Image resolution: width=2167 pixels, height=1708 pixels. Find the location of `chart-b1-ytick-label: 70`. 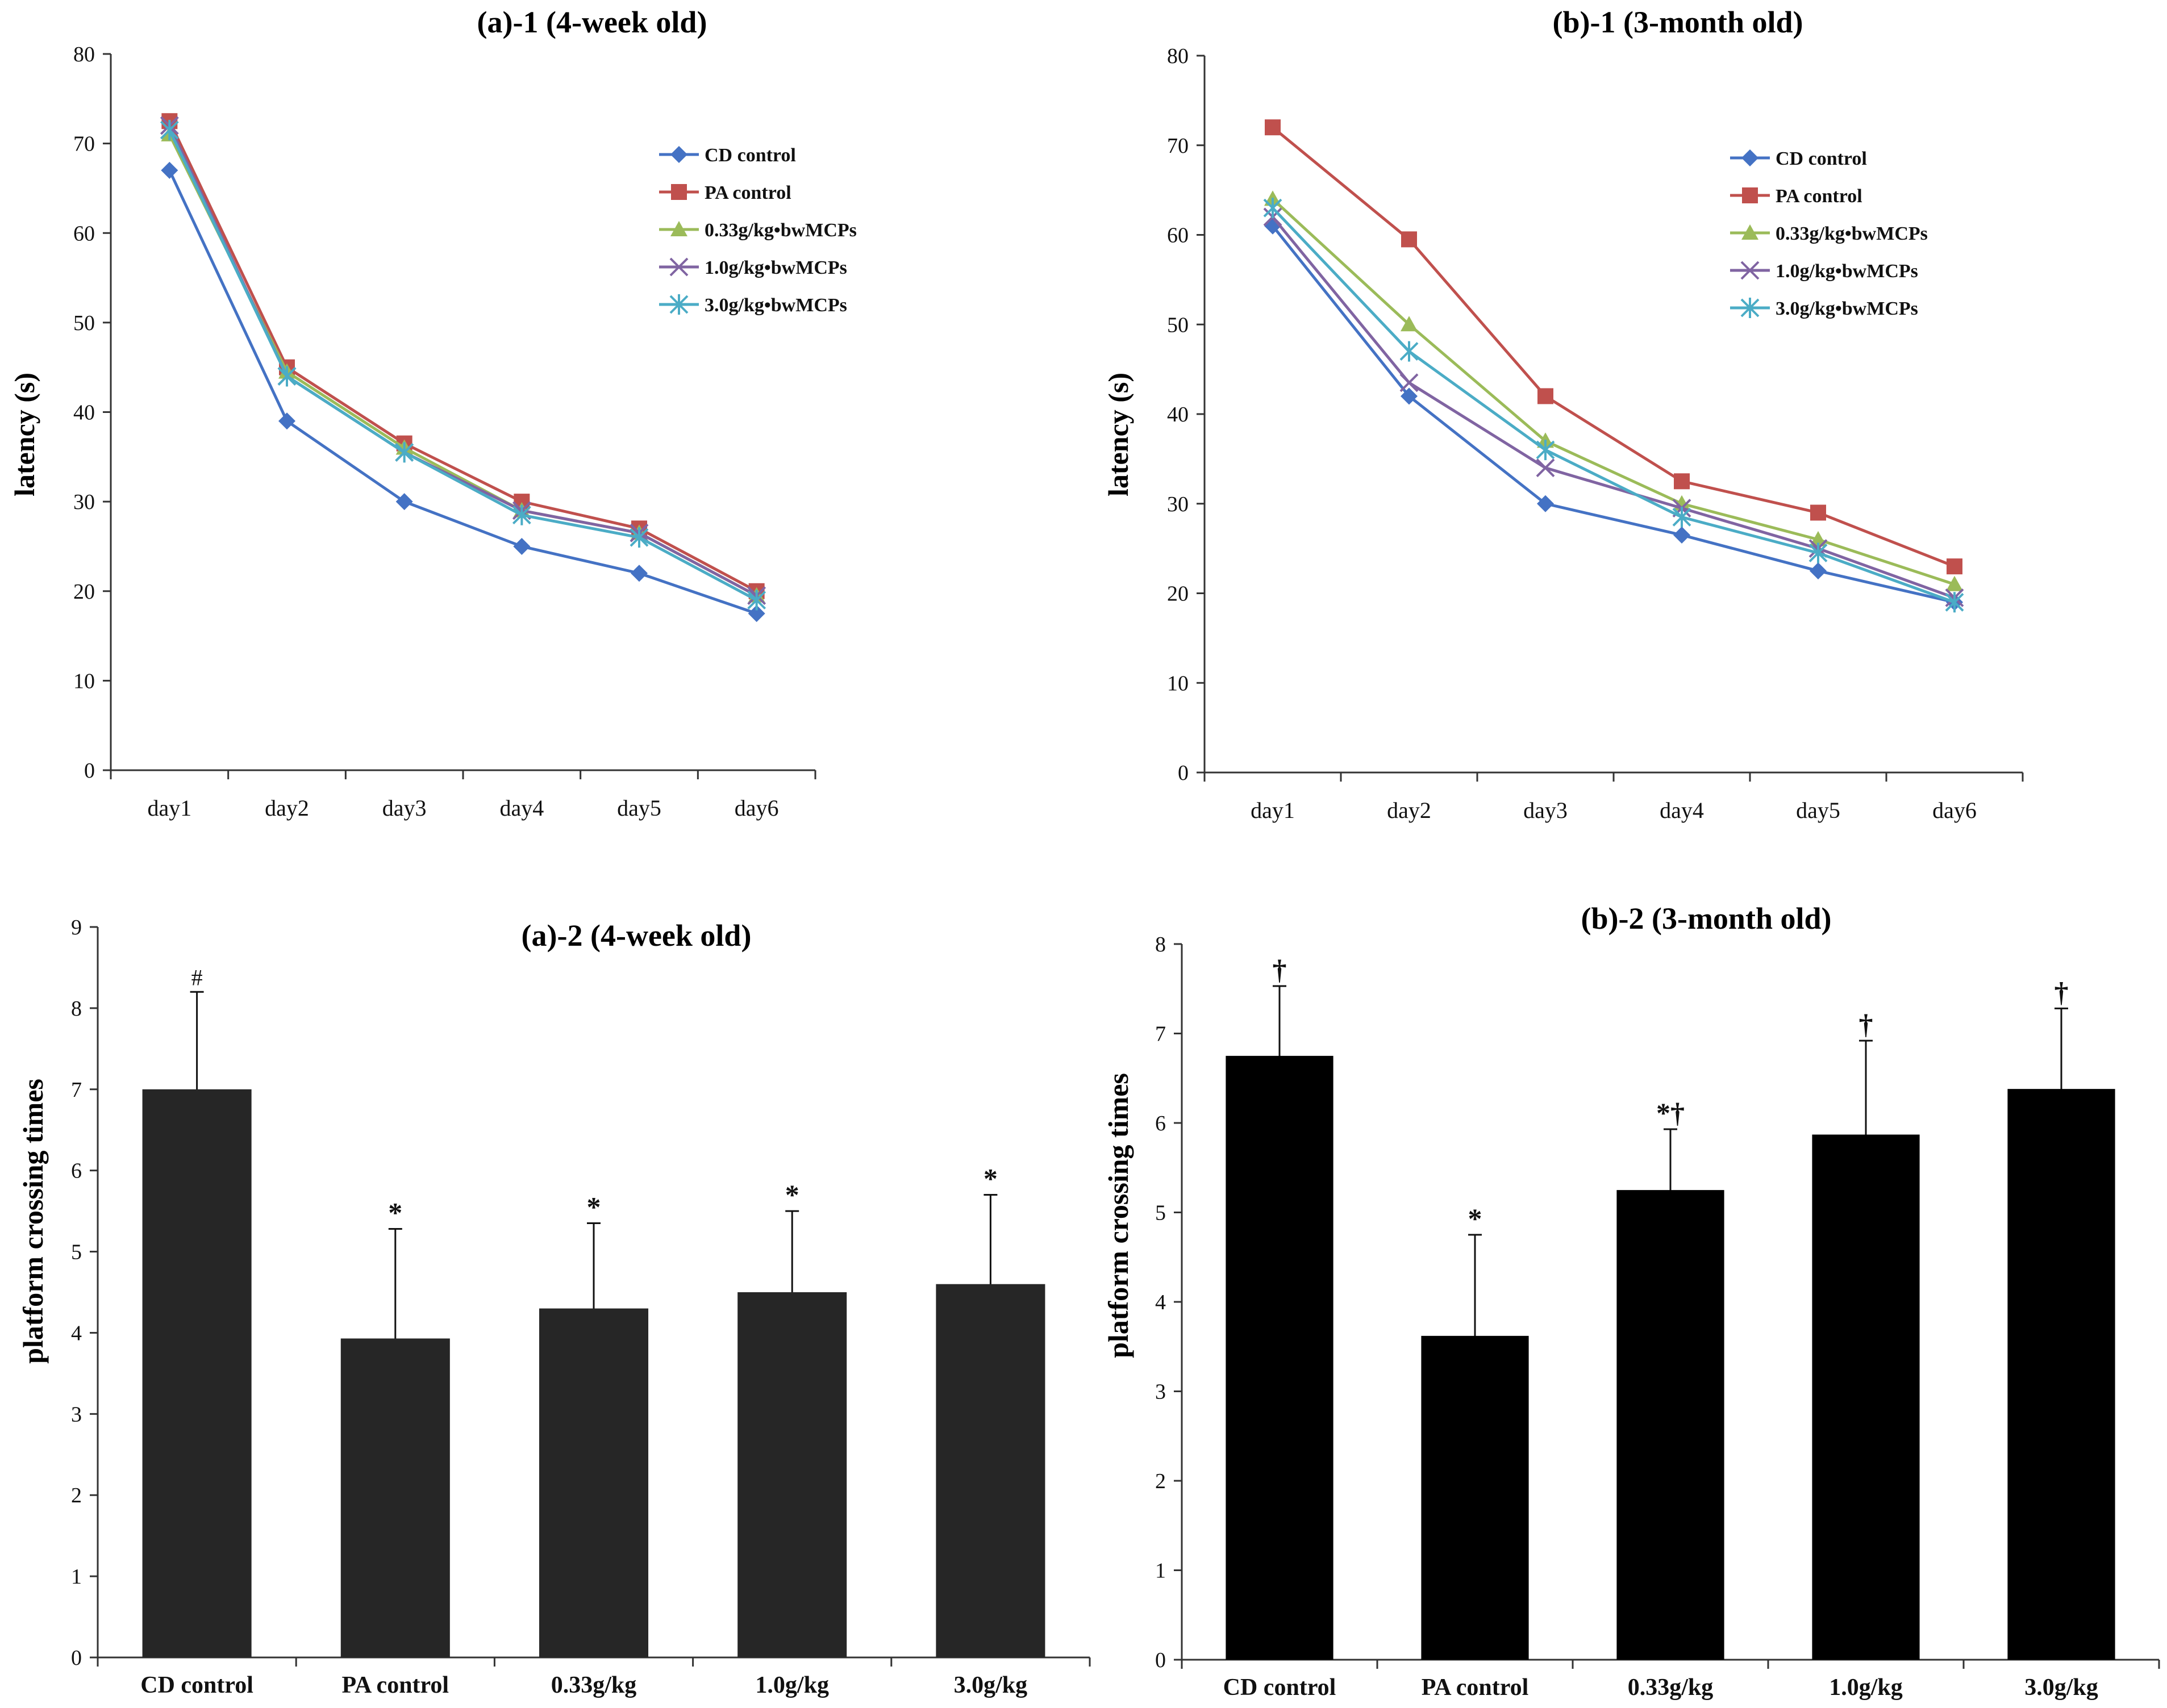

chart-b1-ytick-label: 70 is located at coordinates (1178, 146).